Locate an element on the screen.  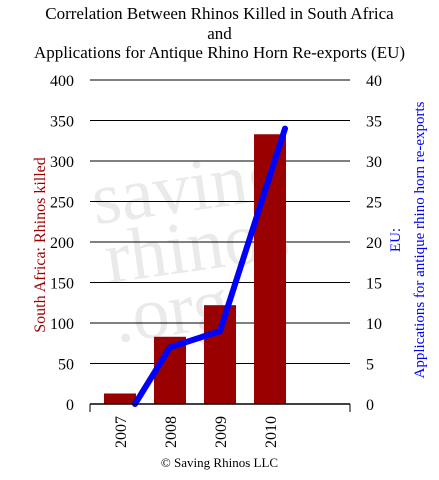
left-tick-label: 200 is located at coordinates (62, 243).